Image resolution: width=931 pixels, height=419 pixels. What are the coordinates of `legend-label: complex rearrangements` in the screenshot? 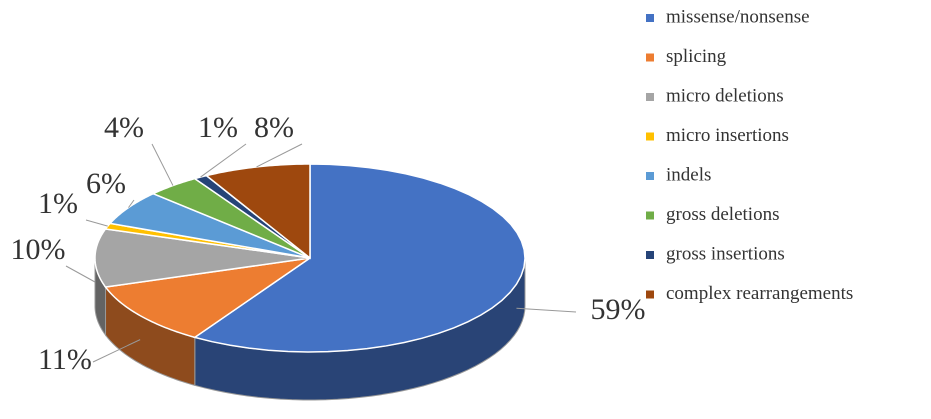 It's located at (759, 293).